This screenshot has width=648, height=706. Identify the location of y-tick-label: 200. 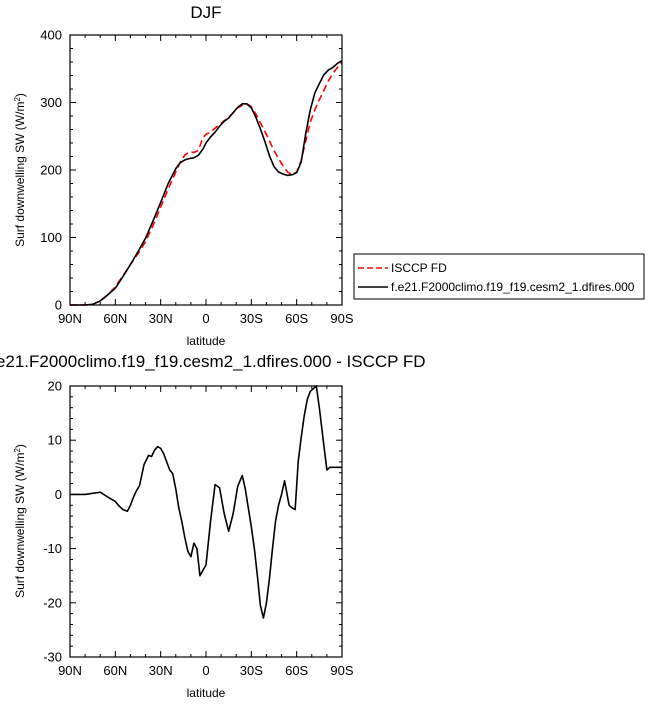
(51, 170).